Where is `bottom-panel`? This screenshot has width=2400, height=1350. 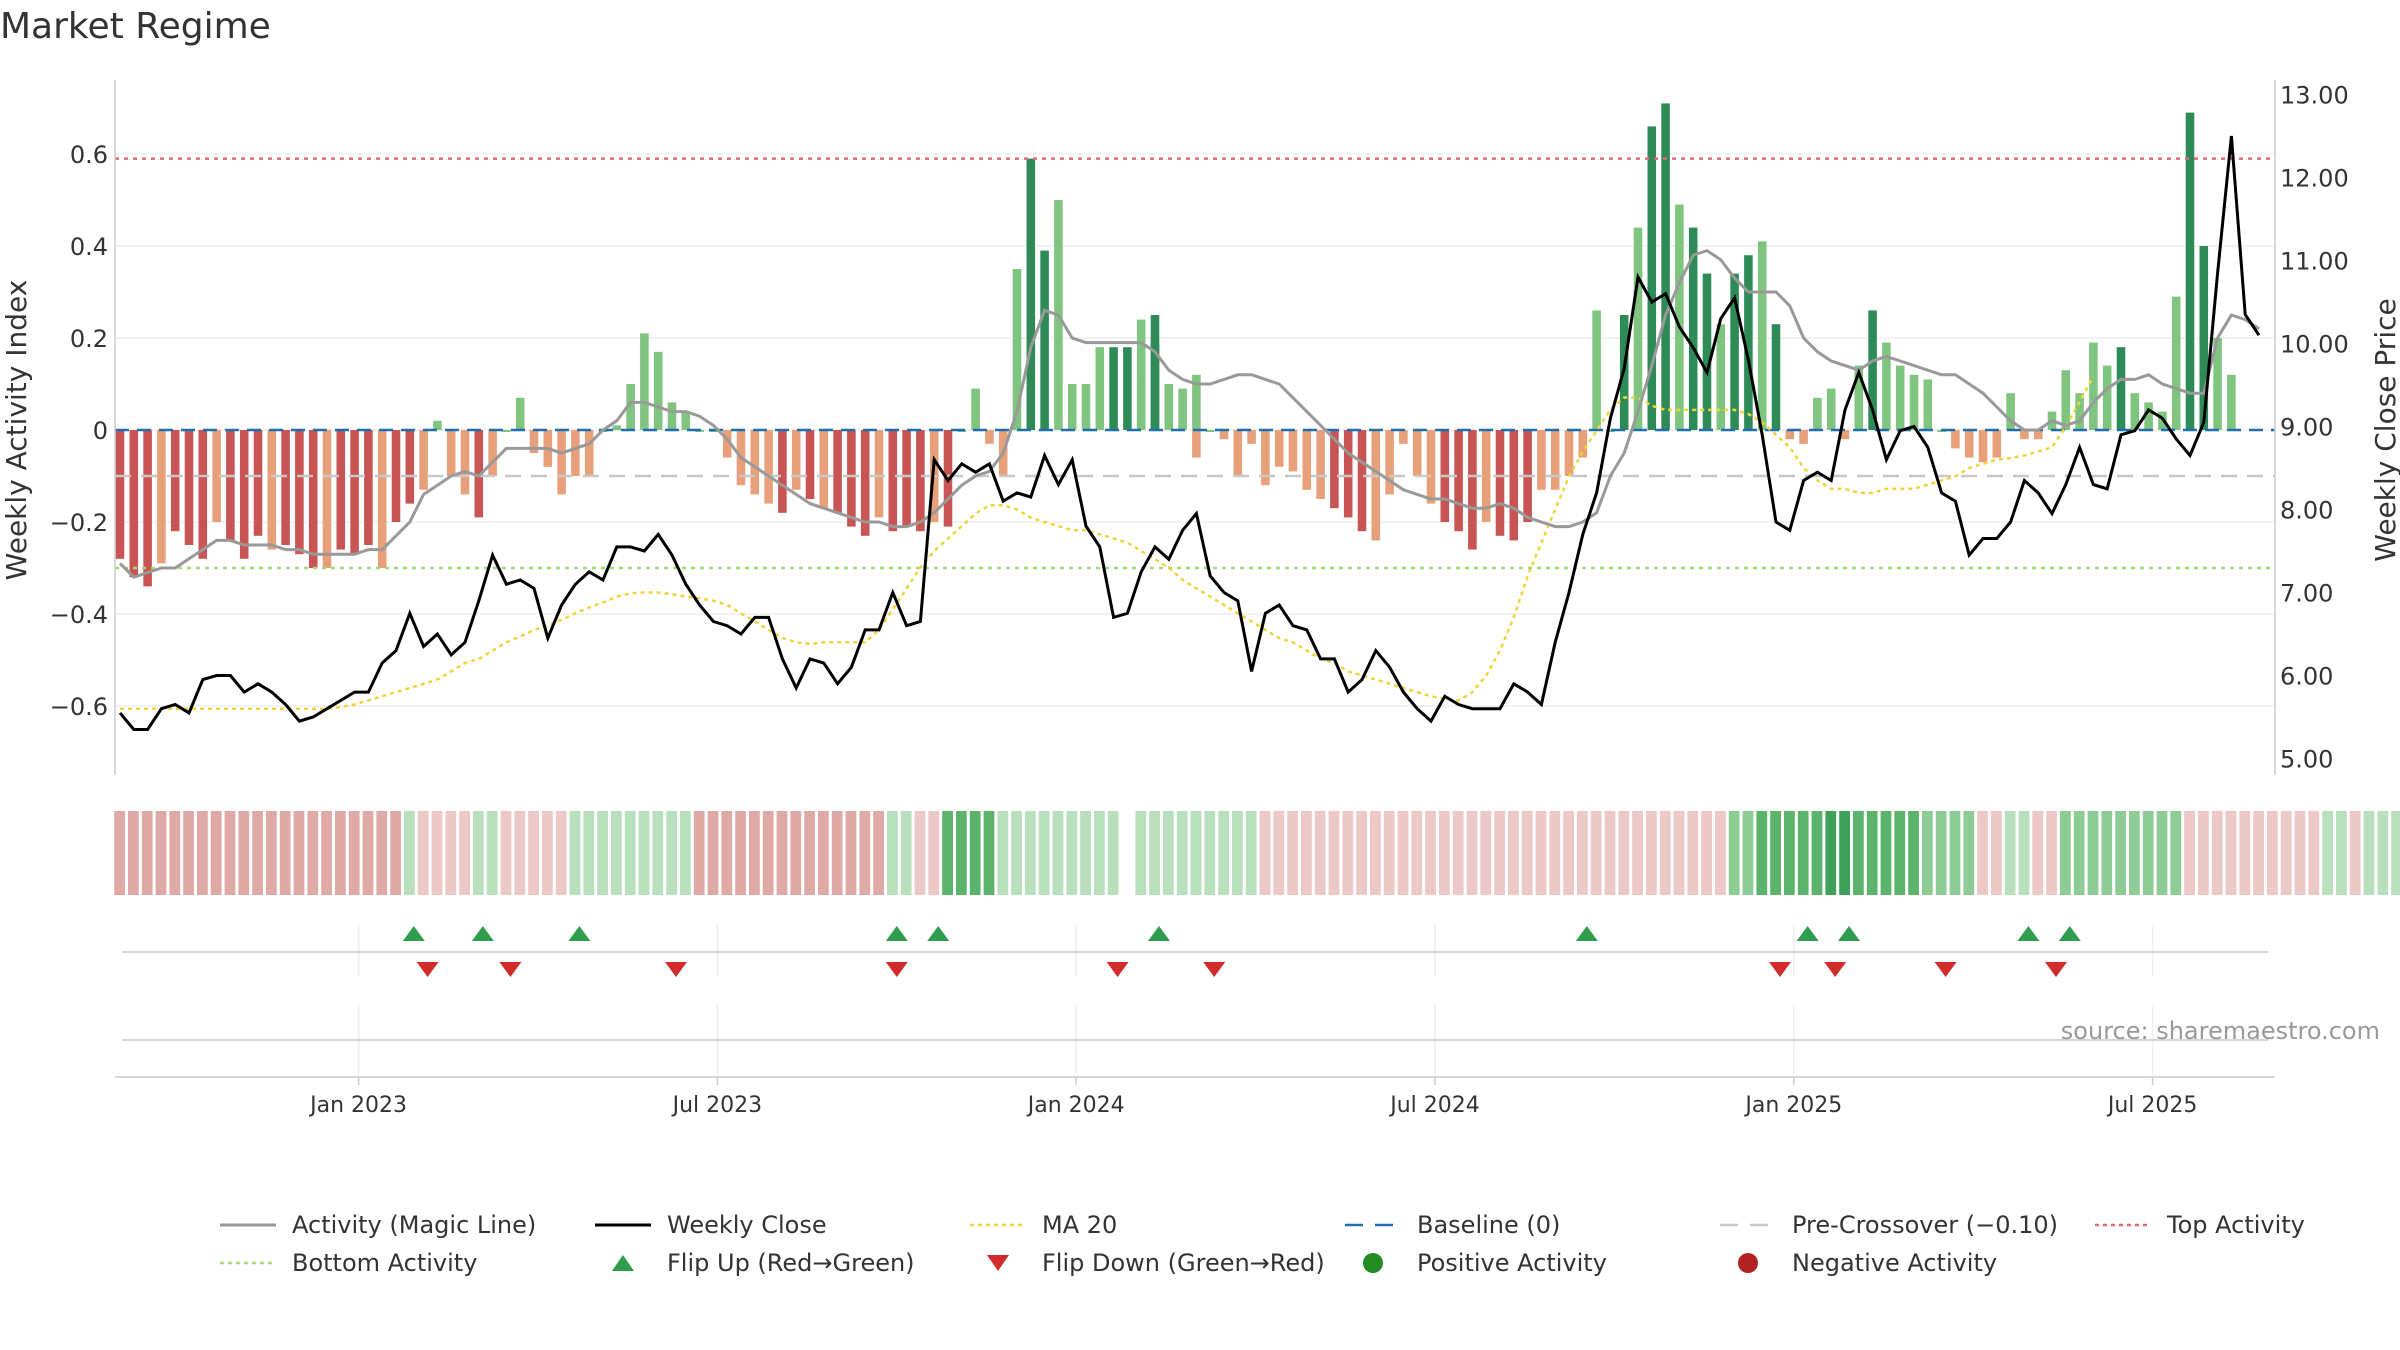 bottom-panel is located at coordinates (1195, 1041).